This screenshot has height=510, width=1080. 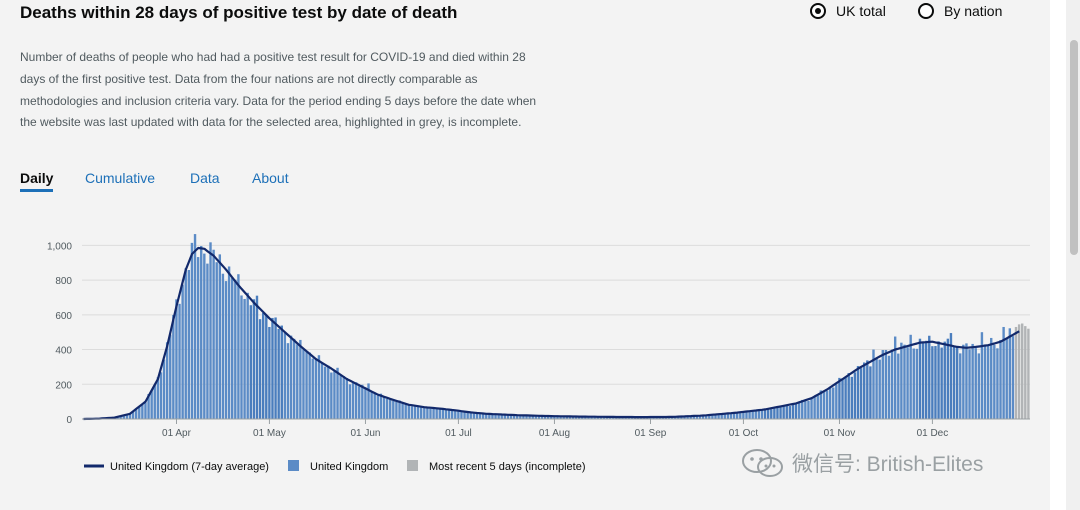 I want to click on x-tick-label: 01 Nov, so click(x=840, y=433).